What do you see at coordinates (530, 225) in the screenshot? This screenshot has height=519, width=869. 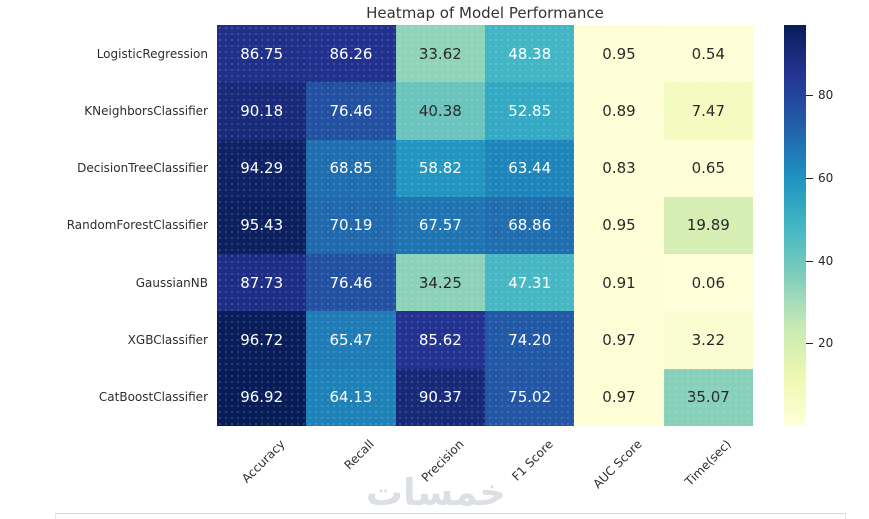 I see `heatmap-cell: 68.86` at bounding box center [530, 225].